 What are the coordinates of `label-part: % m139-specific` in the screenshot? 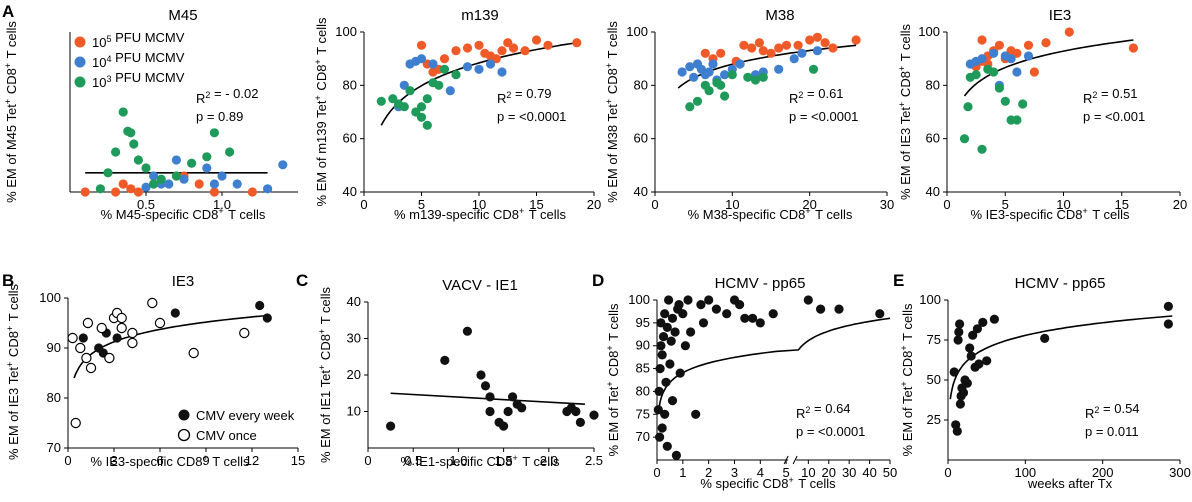 It's located at (443, 214).